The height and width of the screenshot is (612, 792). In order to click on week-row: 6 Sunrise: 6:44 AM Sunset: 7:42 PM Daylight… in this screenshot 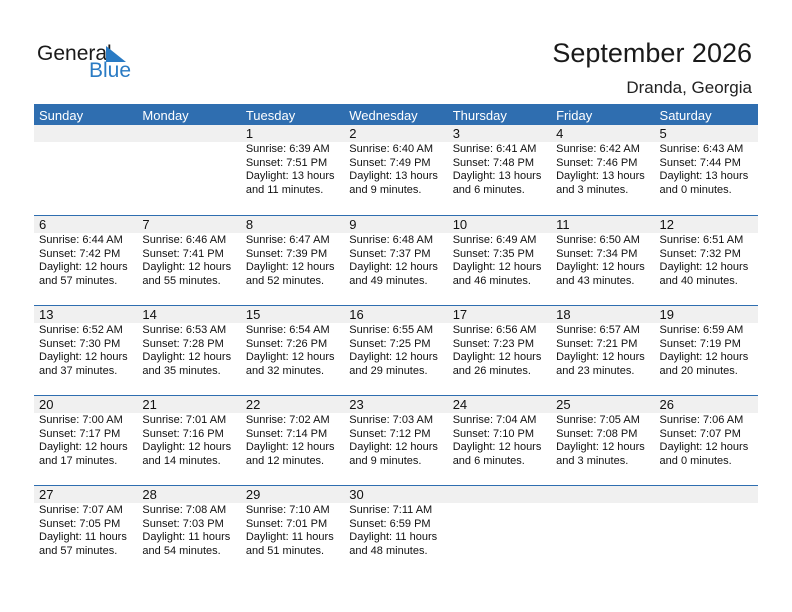, I will do `click(396, 260)`.